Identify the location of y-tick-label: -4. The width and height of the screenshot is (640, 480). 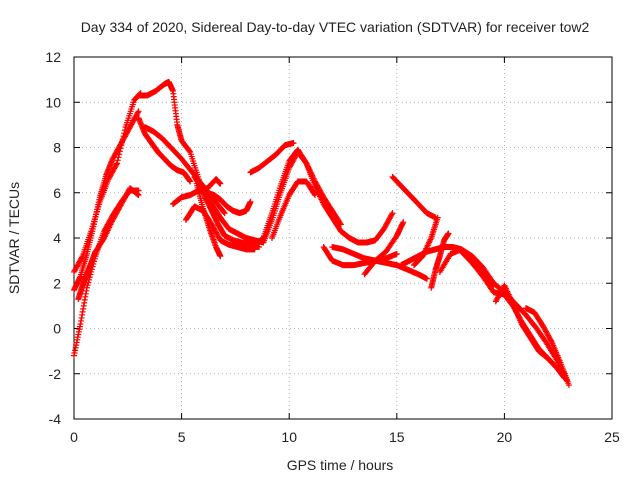
(55, 419).